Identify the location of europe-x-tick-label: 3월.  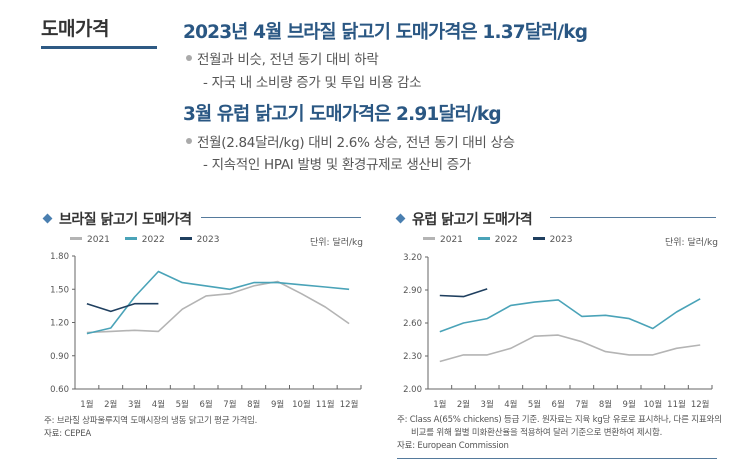
(487, 404).